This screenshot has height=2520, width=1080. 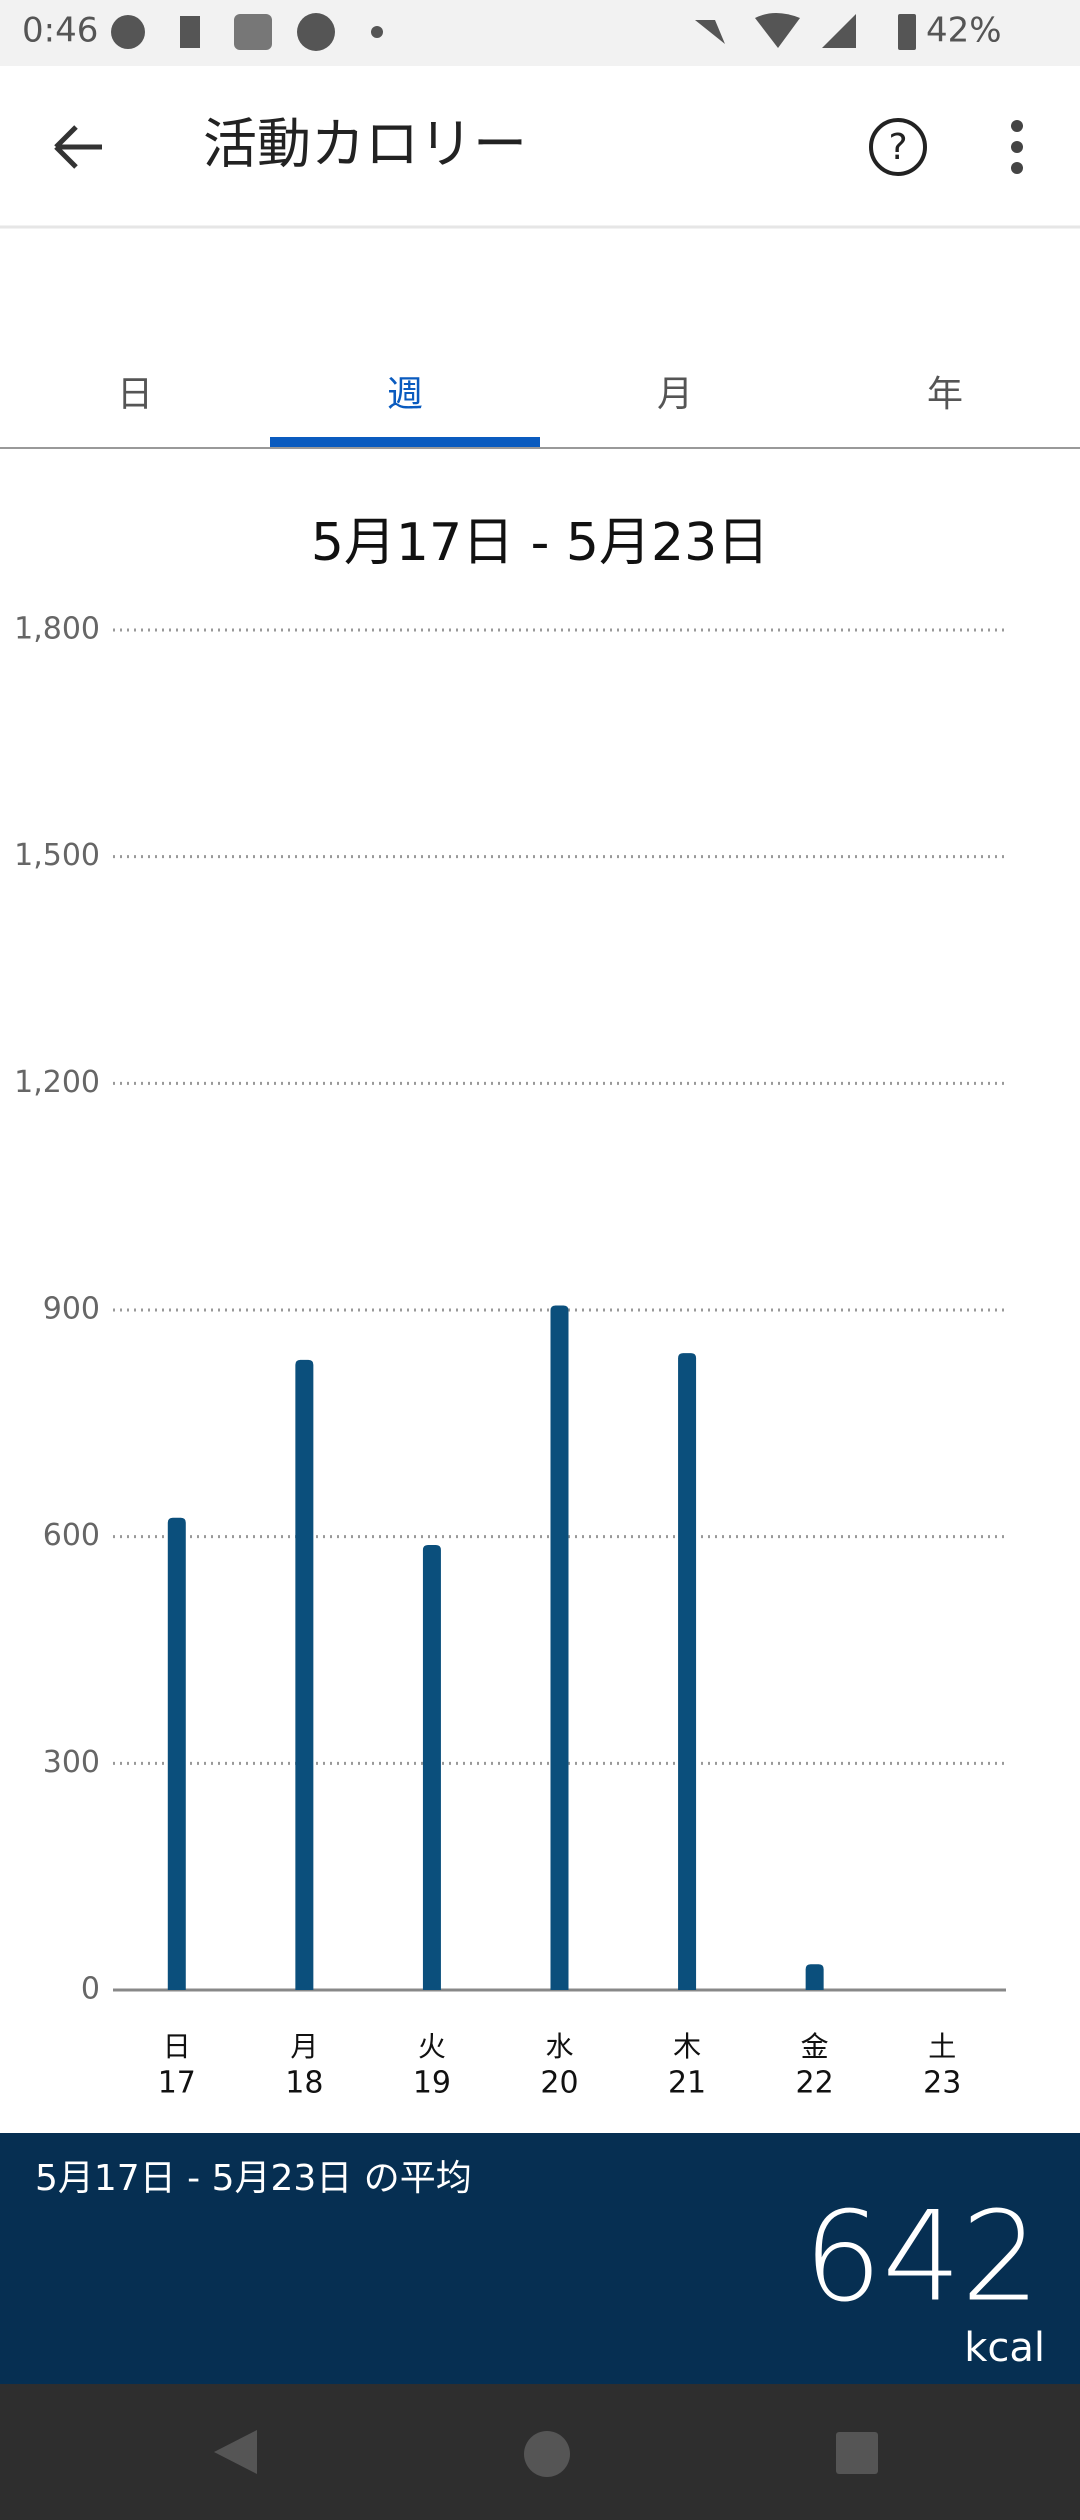 What do you see at coordinates (71, 1762) in the screenshot?
I see `y-tick-label: 300` at bounding box center [71, 1762].